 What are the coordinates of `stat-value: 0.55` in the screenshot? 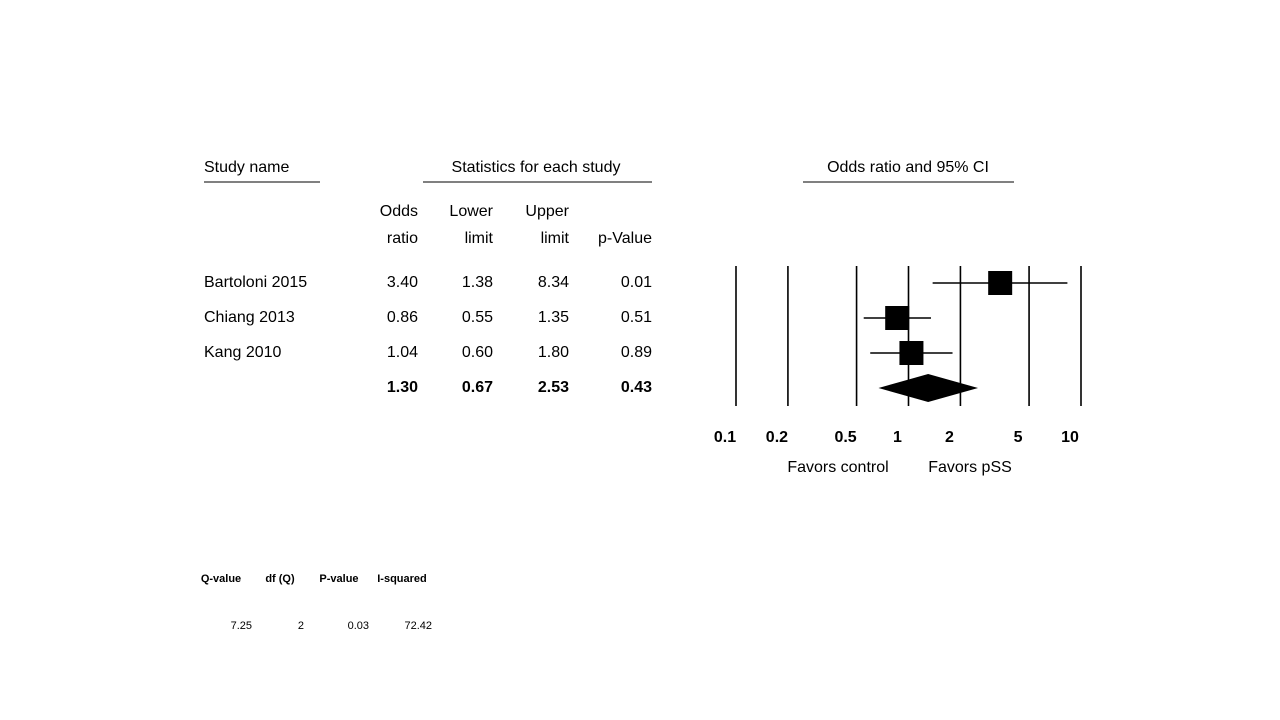 It's located at (477, 317).